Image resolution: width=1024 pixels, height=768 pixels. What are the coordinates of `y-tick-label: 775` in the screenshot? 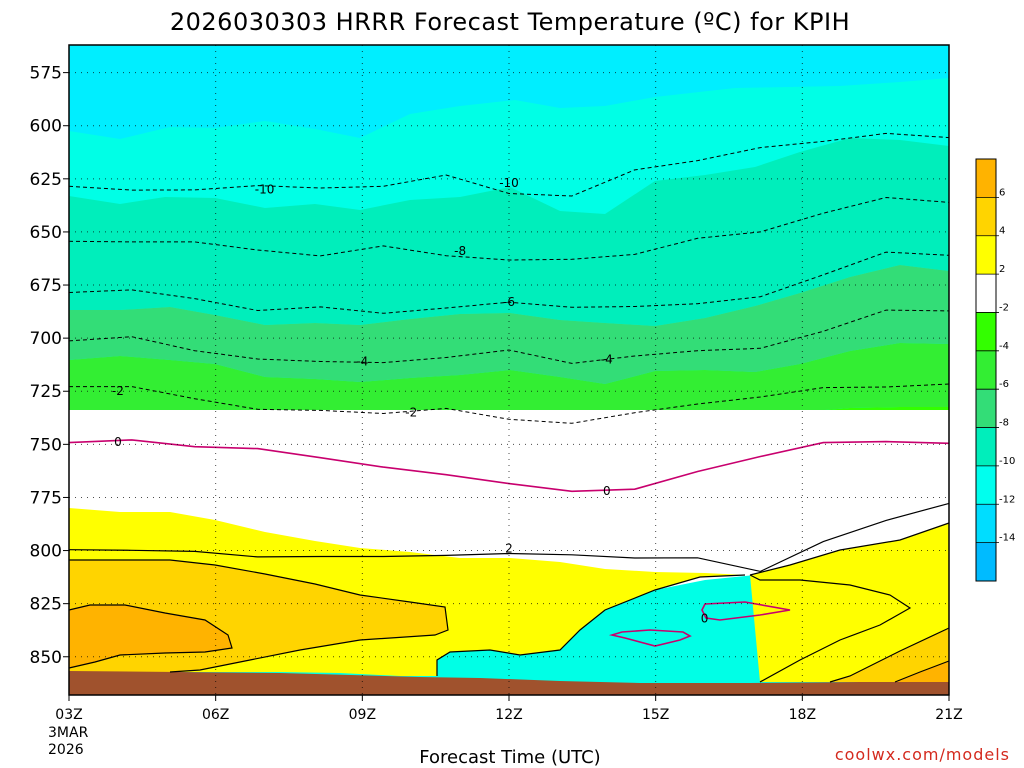 It's located at (46, 498).